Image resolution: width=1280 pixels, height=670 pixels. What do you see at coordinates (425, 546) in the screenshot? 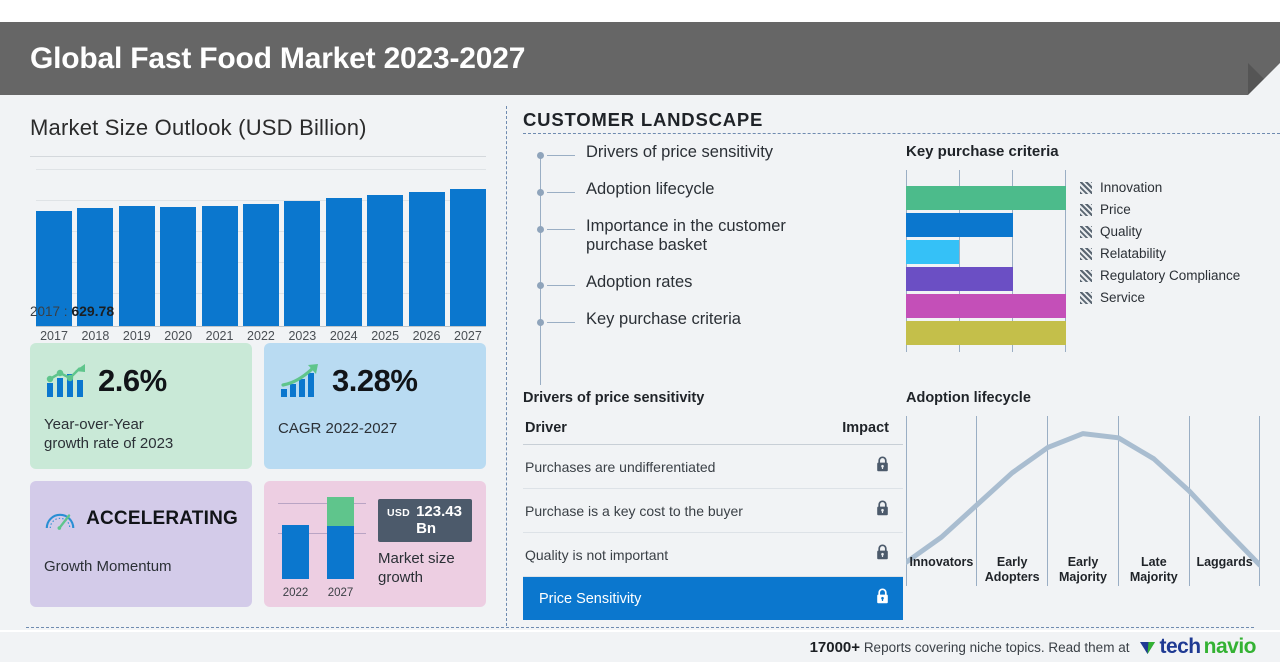
I see `growth-card-text: USD 123.43 Bn Market size growth` at bounding box center [425, 546].